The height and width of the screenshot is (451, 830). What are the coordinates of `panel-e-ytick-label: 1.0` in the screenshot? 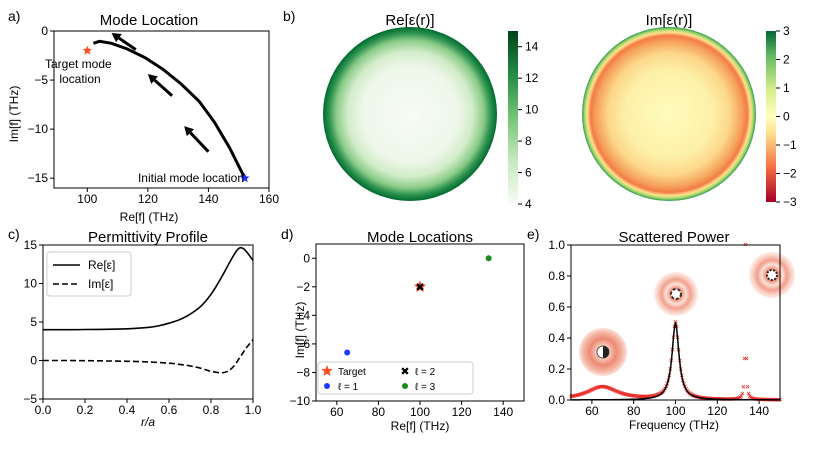 It's located at (556, 245).